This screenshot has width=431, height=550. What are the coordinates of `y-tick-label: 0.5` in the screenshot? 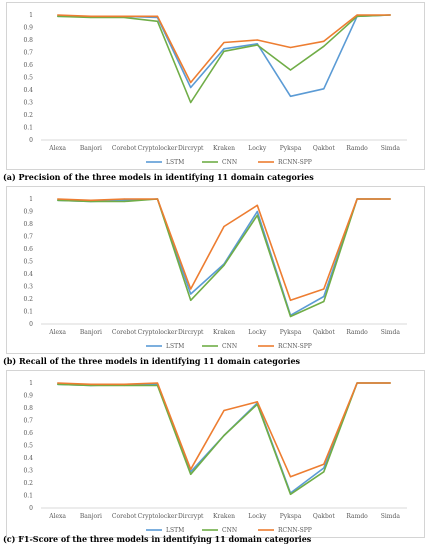 It's located at (28, 446).